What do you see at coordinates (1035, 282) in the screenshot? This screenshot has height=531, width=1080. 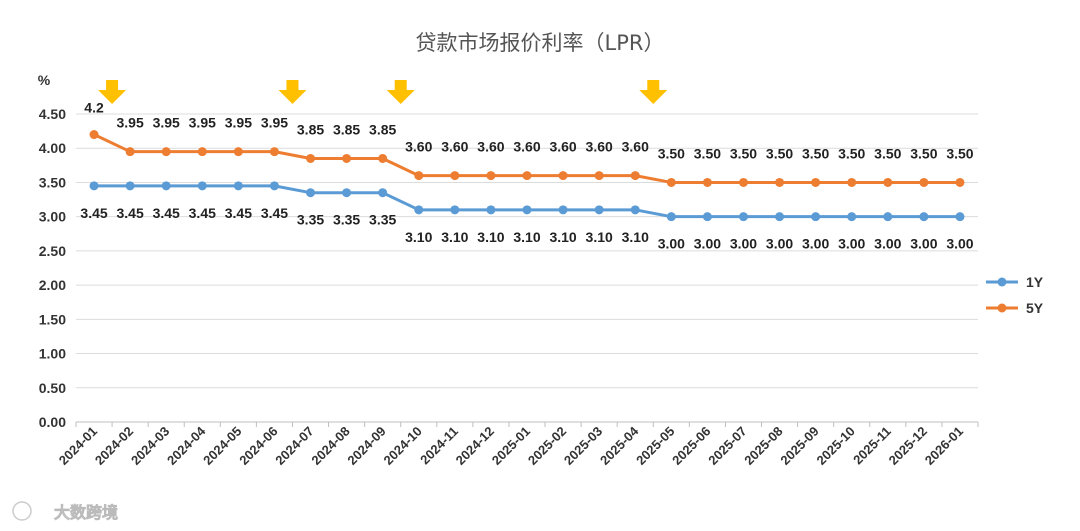 I see `legend-label-1Y: 1Y` at bounding box center [1035, 282].